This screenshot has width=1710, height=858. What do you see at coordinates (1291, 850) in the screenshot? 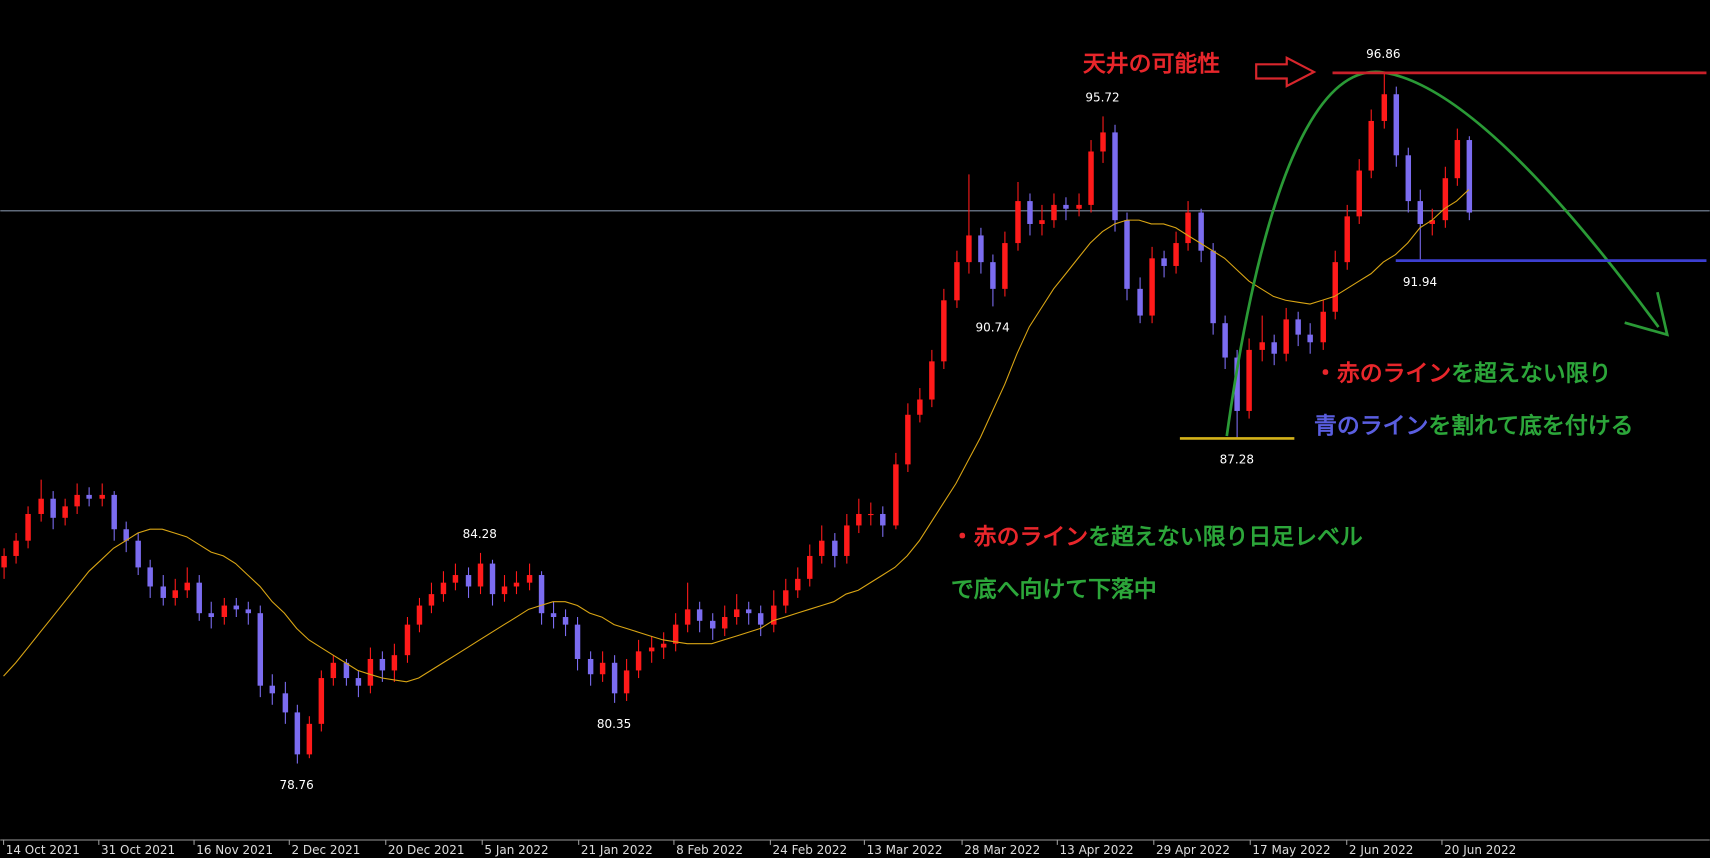
I see `x-tick-label: 17 May 2022` at bounding box center [1291, 850].